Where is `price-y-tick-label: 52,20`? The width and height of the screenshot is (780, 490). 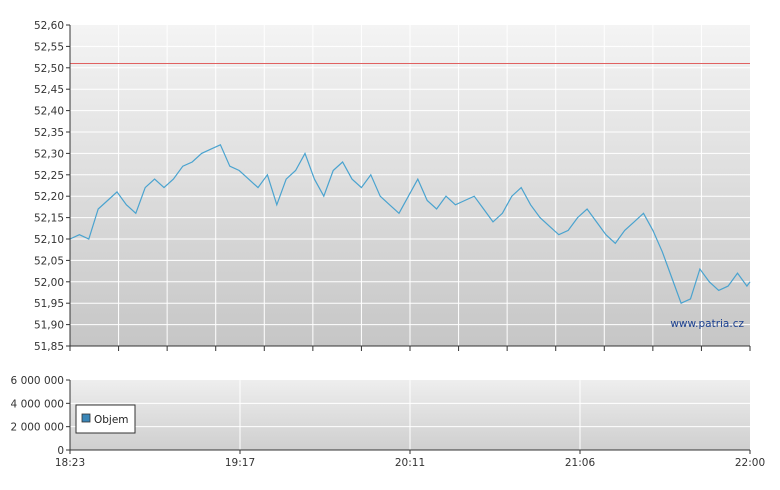
price-y-tick-label: 52,20 is located at coordinates (49, 197).